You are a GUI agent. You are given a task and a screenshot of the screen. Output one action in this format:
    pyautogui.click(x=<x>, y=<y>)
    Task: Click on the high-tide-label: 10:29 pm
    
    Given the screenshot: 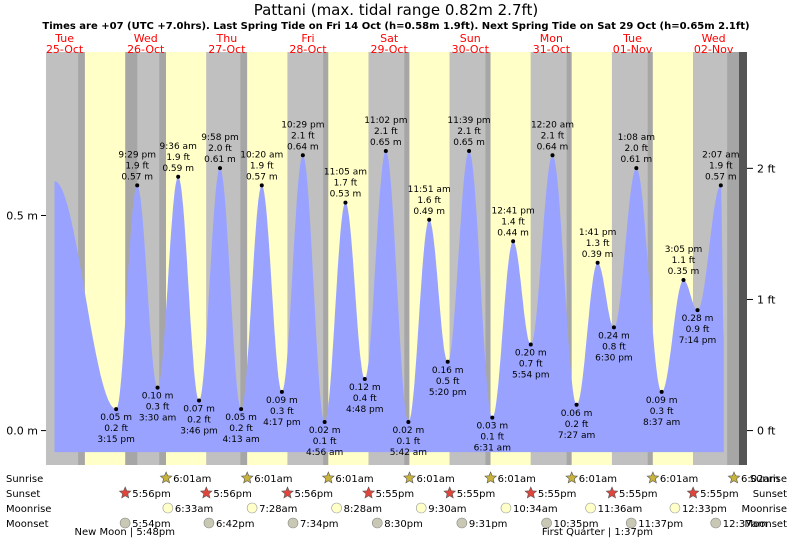 What is the action you would take?
    pyautogui.click(x=302, y=125)
    